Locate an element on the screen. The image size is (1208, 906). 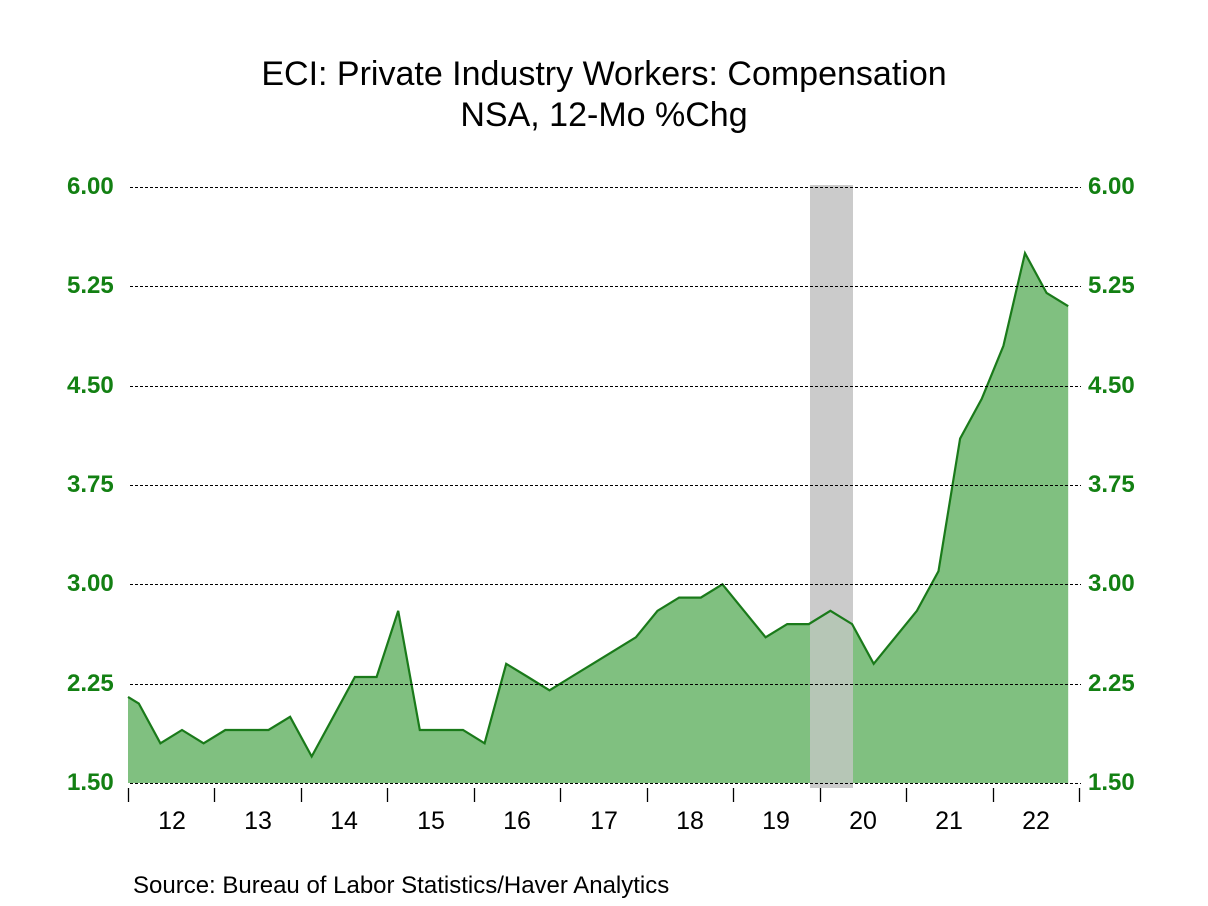
x-tick-label: 13 is located at coordinates (258, 821).